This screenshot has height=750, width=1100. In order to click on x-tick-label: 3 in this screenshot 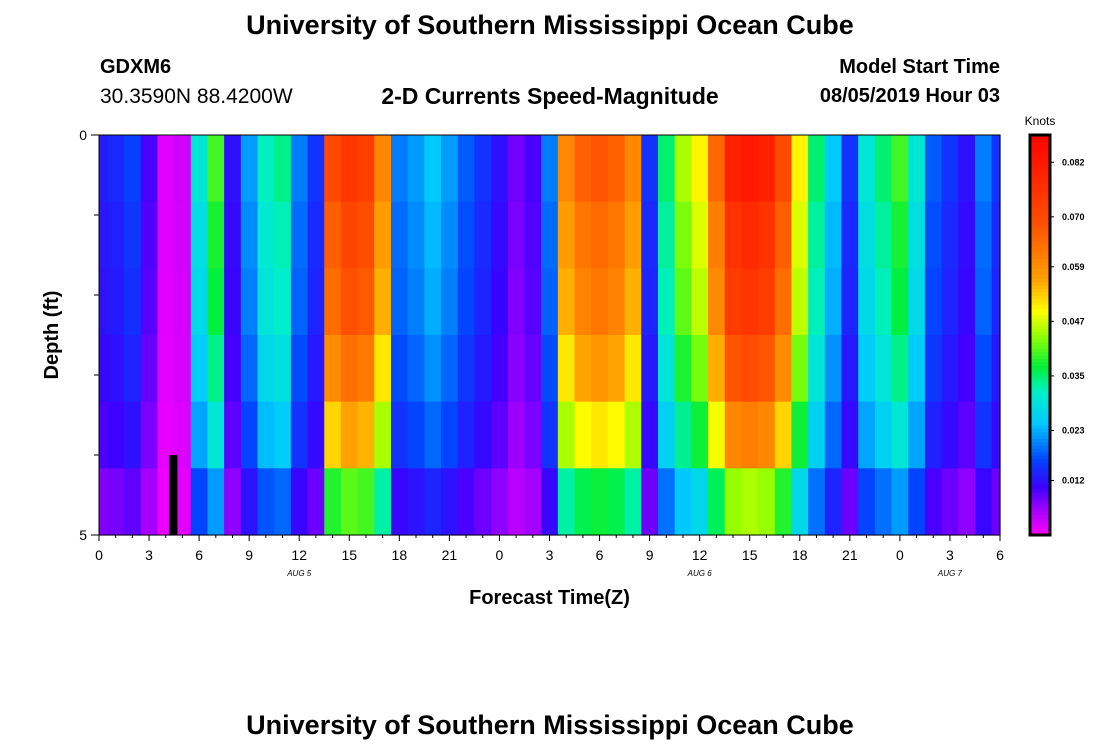, I will do `click(950, 555)`.